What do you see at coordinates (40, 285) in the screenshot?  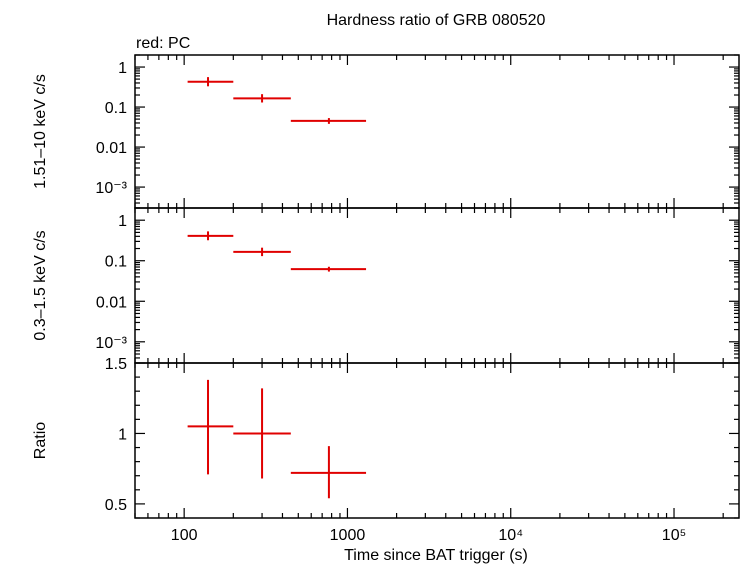 I see `y-axis-label: 0.3–1.5 keV c/s` at bounding box center [40, 285].